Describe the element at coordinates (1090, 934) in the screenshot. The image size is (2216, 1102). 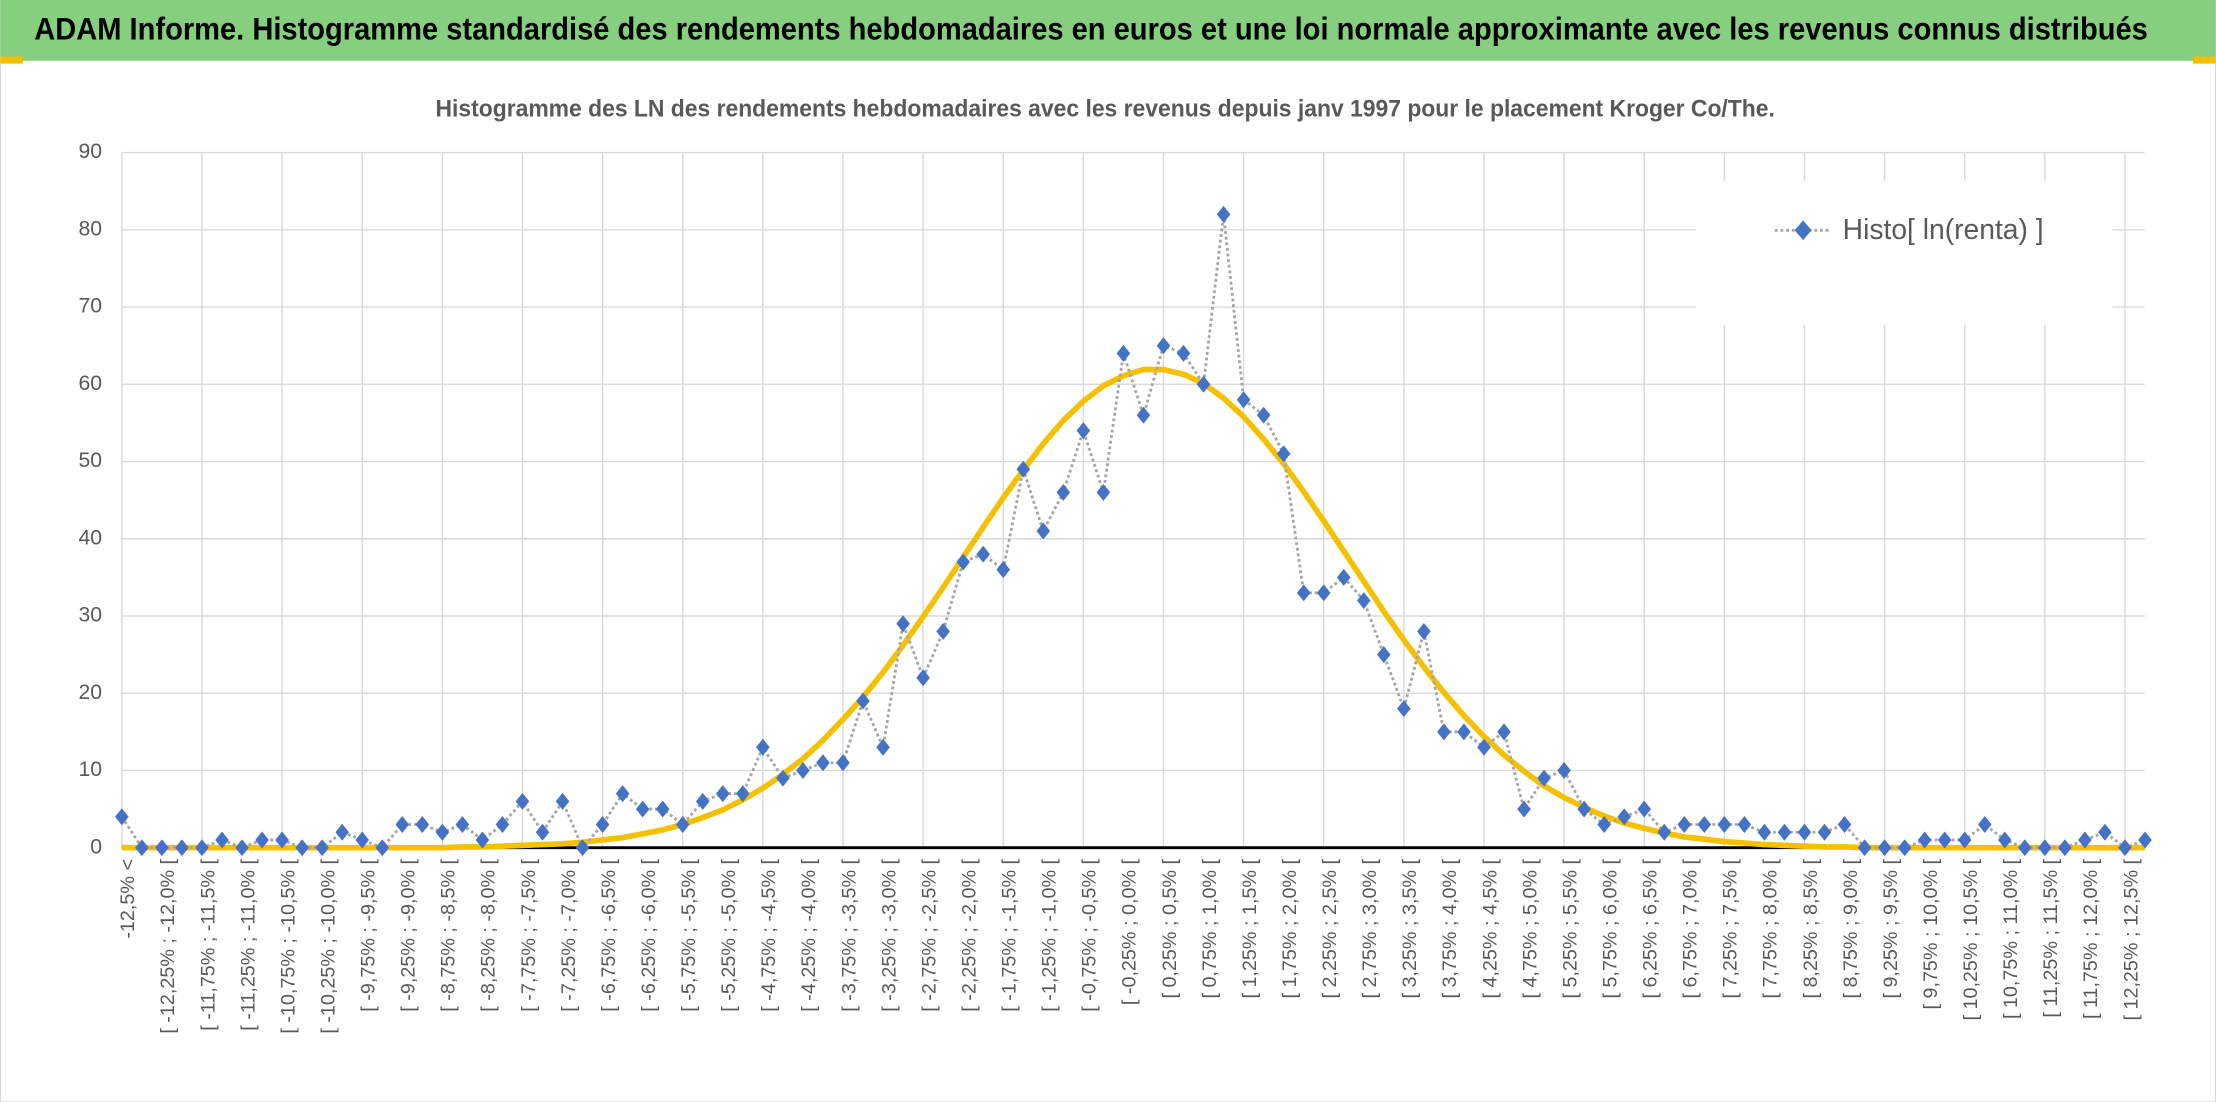
I see `x-tick-label: [ -0,75% ; -0,5% [` at that location.